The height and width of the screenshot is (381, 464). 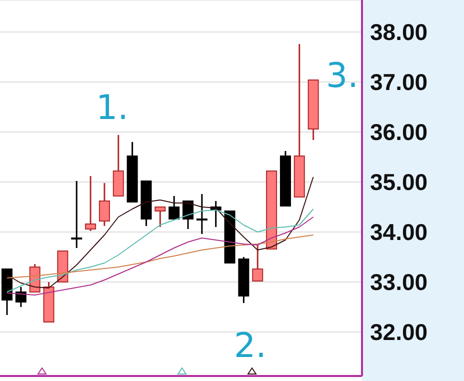 What do you see at coordinates (399, 132) in the screenshot?
I see `y-tick-label: 36.00` at bounding box center [399, 132].